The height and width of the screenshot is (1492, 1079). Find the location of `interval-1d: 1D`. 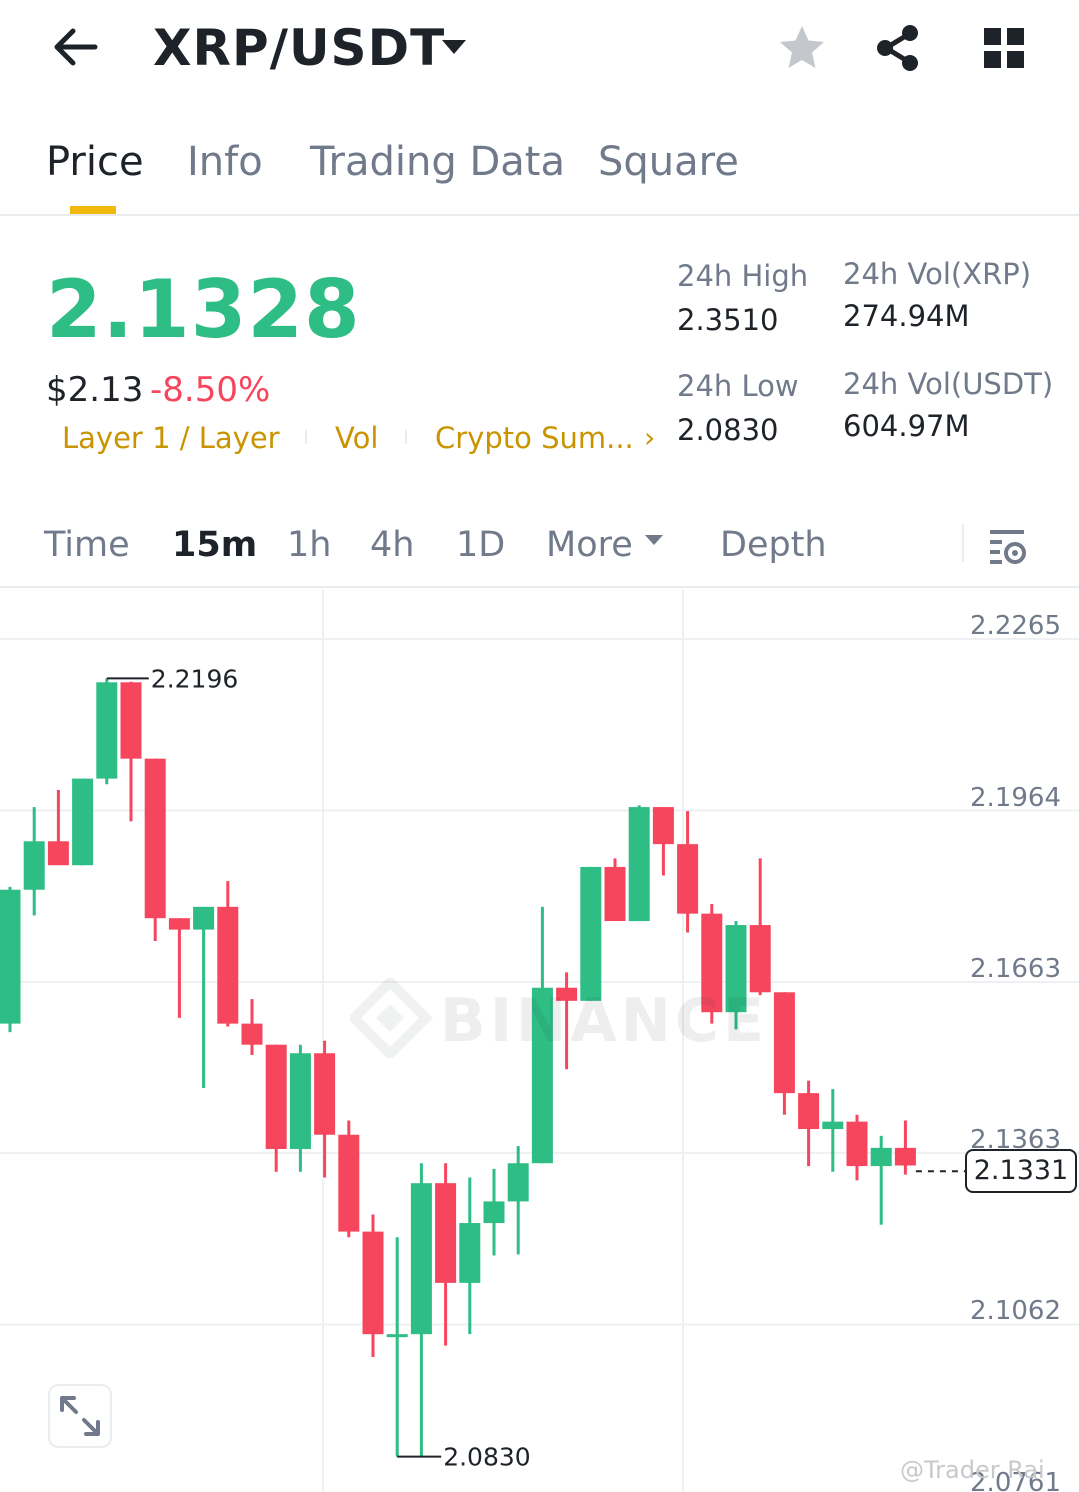

interval-1d: 1D is located at coordinates (481, 545).